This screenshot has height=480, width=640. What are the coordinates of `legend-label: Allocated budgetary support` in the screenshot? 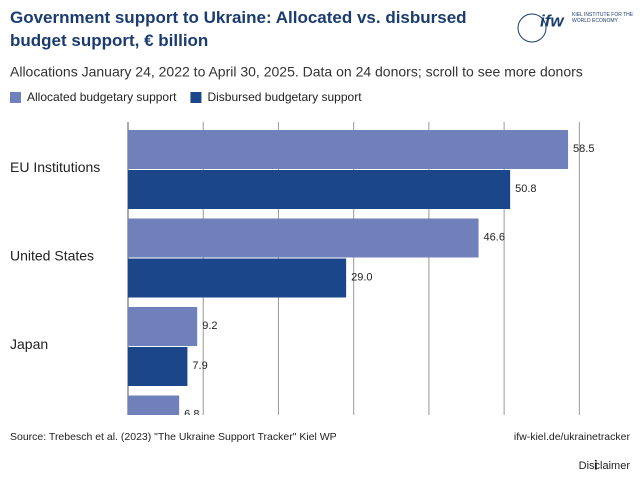 It's located at (102, 97).